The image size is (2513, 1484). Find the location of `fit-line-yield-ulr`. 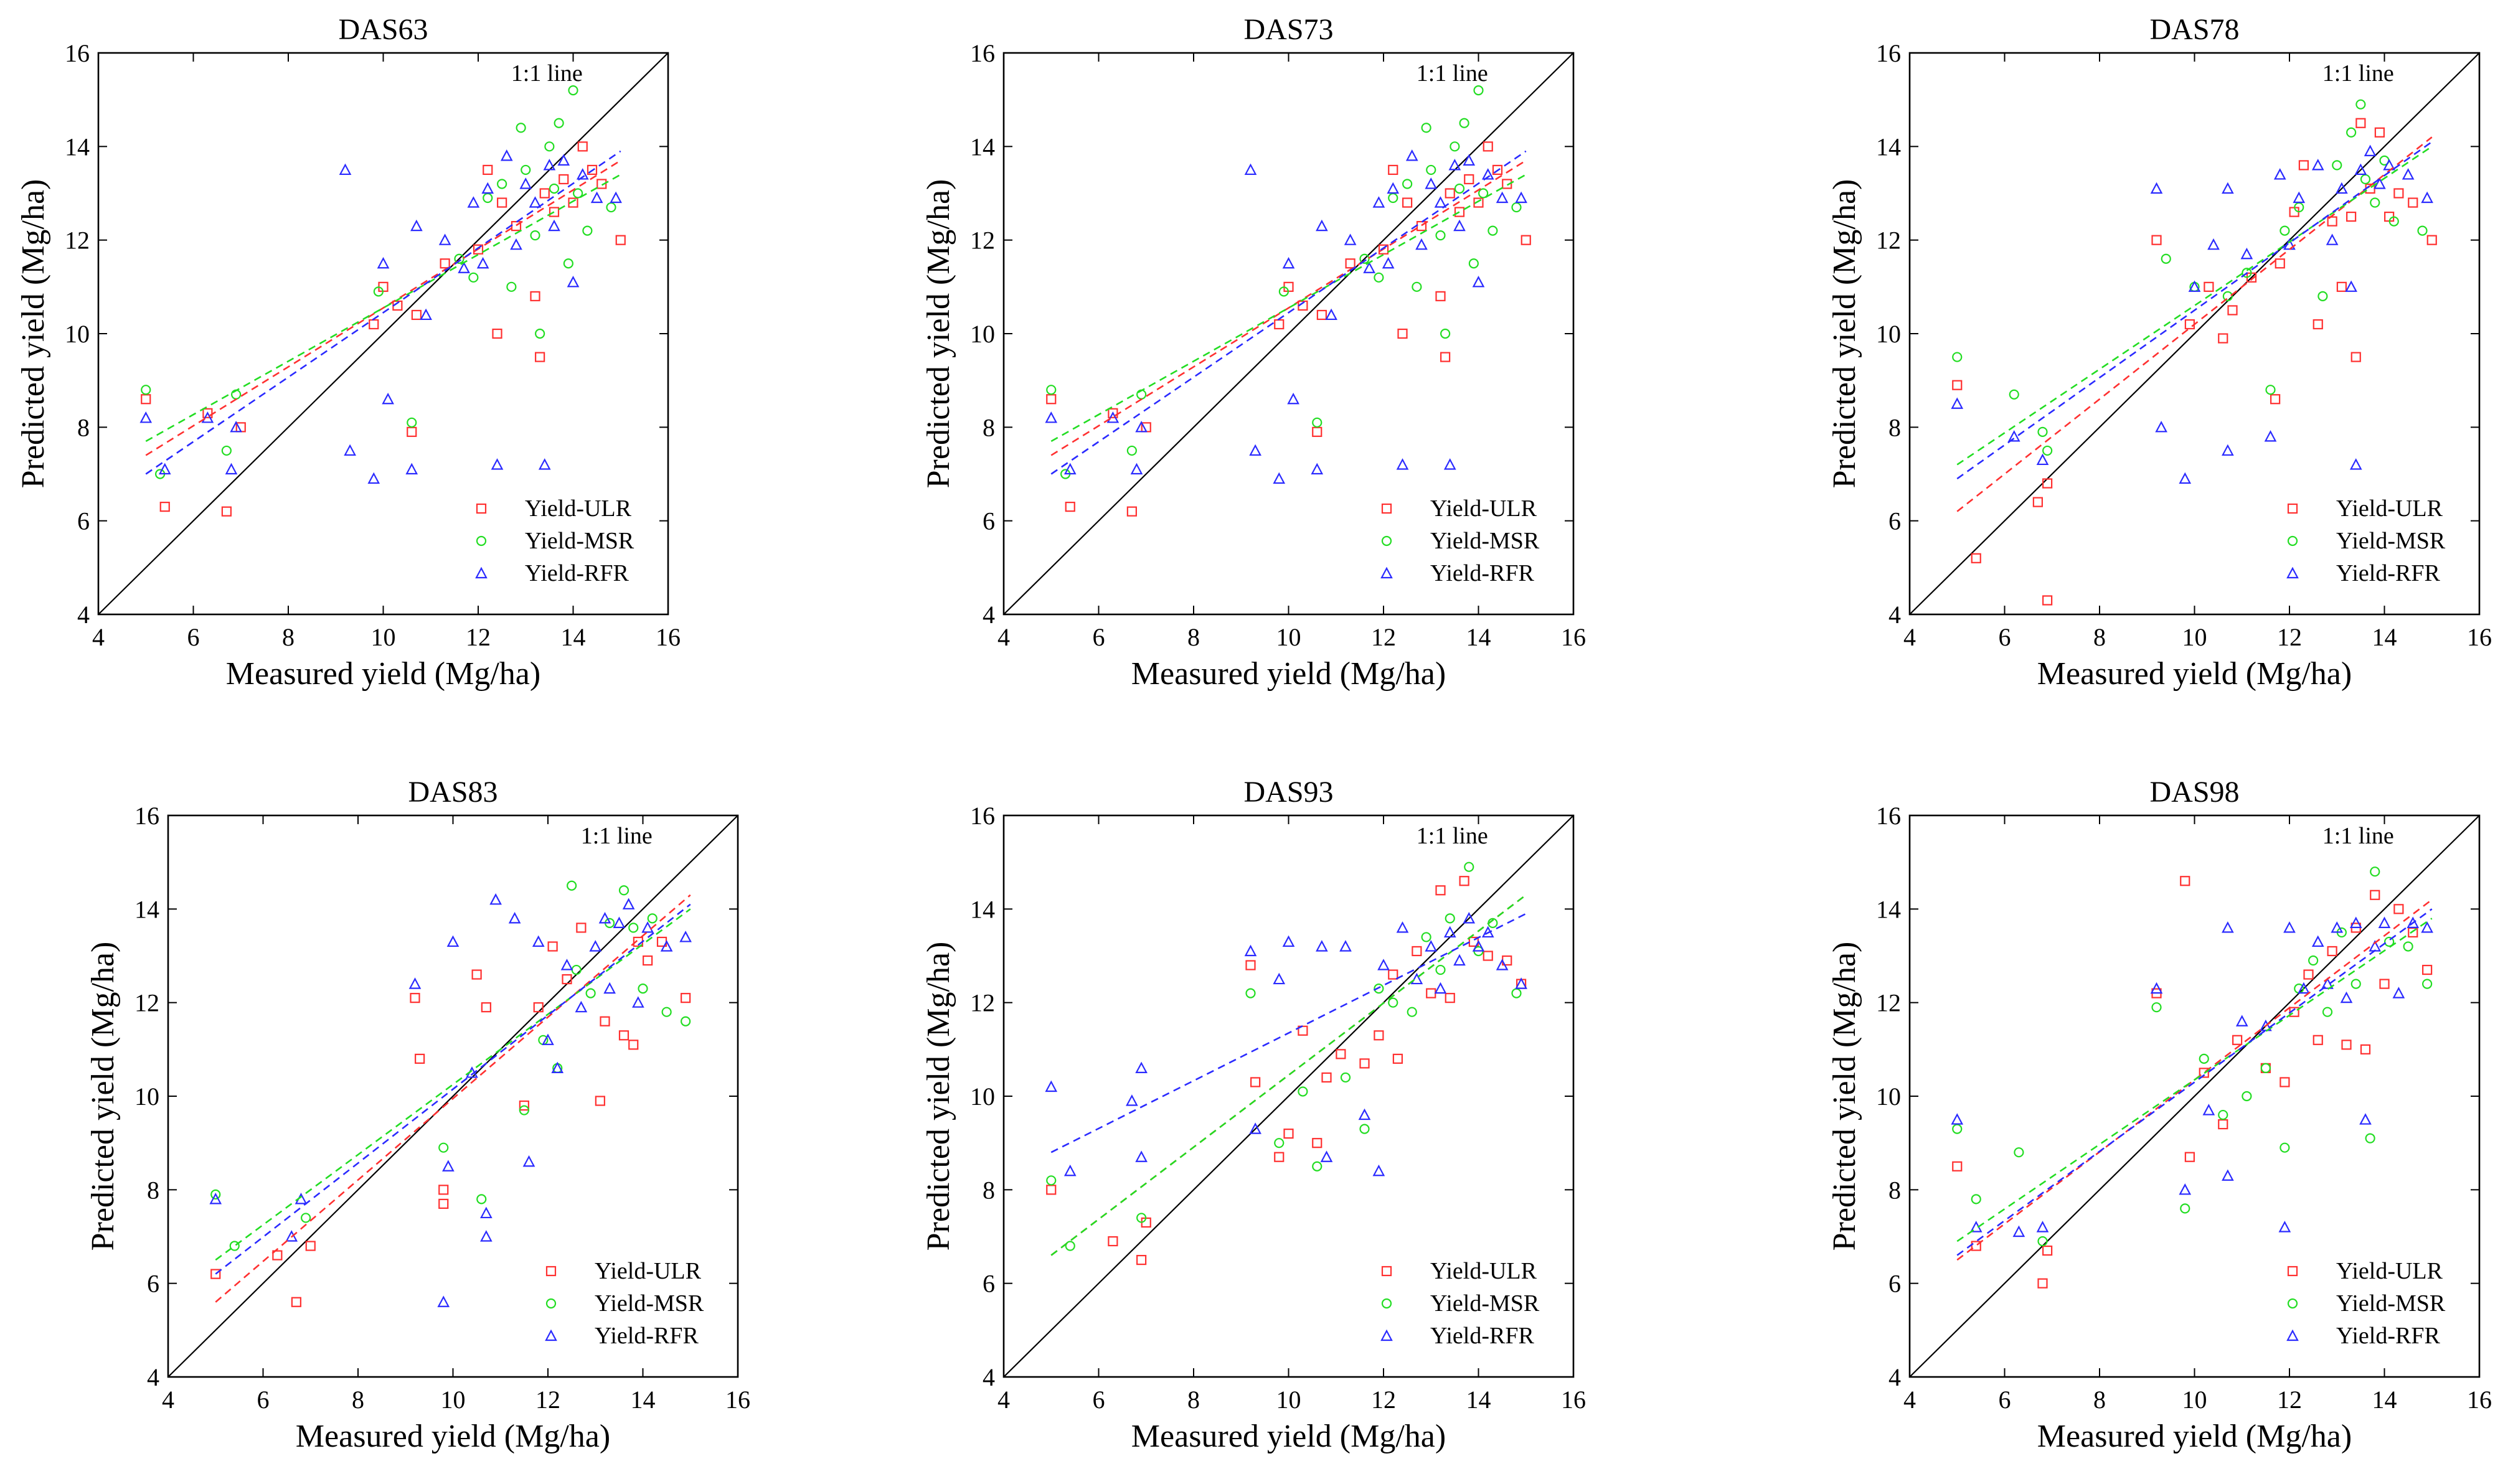

fit-line-yield-ulr is located at coordinates (1288, 307).